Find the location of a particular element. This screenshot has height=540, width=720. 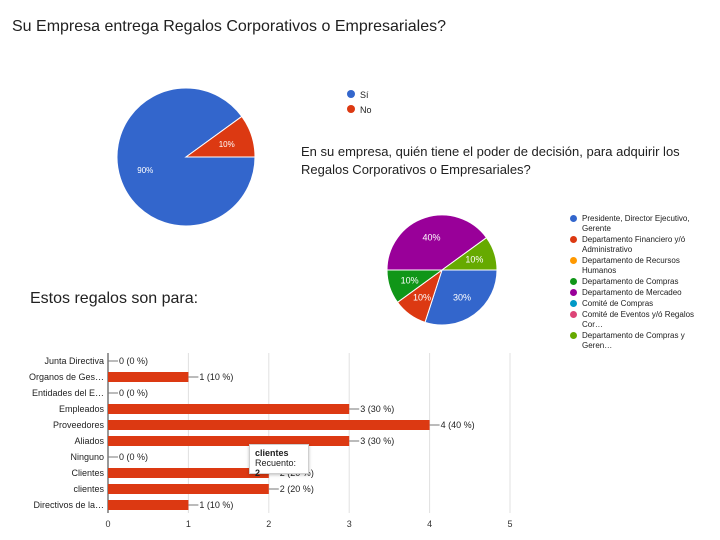

pie2-slice-label-3: 10% is located at coordinates (410, 281).